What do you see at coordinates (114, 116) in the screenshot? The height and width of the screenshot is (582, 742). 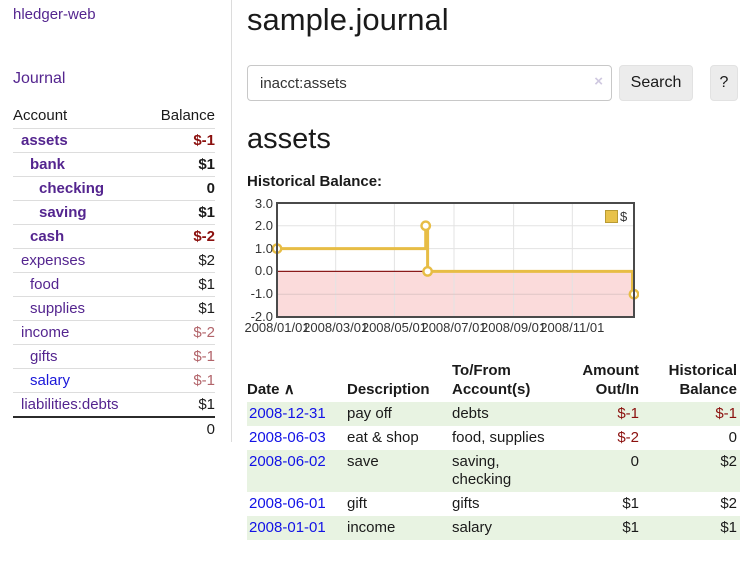 I see `accounts-table-header: Account Balance` at bounding box center [114, 116].